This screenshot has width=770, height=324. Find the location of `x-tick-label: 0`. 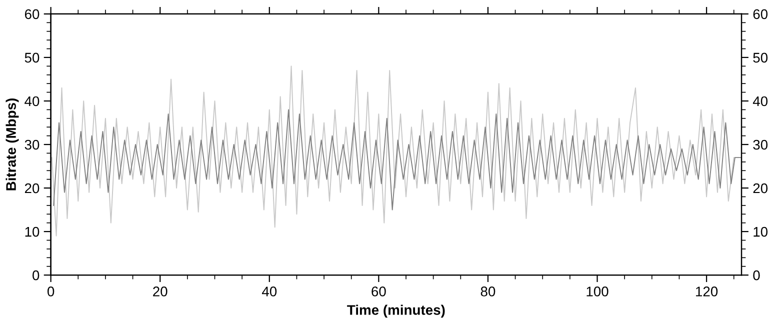

x-tick-label: 0 is located at coordinates (51, 291).